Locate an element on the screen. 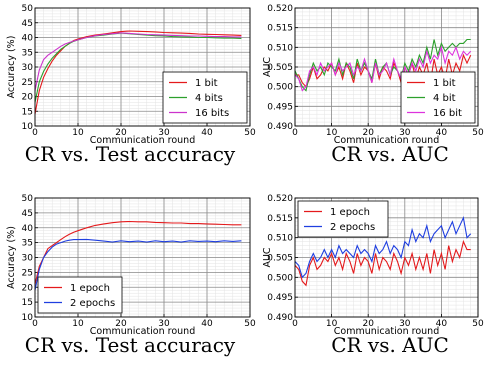  legend-label: 16 bits is located at coordinates (212, 113).